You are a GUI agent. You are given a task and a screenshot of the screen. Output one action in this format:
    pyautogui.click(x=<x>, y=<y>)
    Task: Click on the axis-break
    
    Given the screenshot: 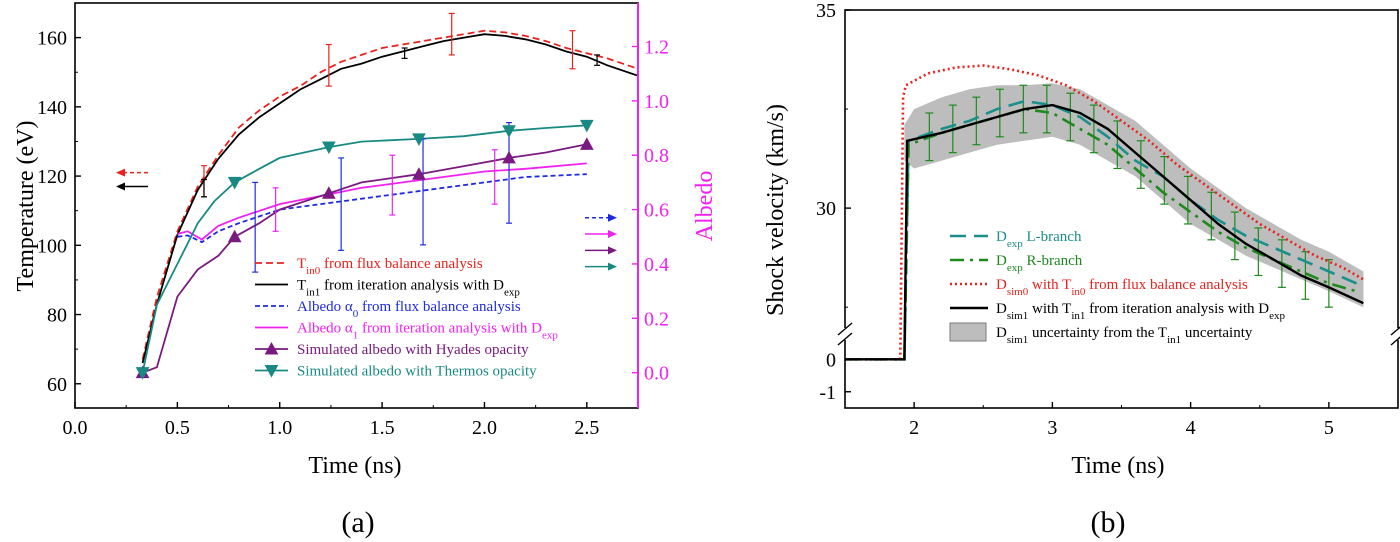 What is the action you would take?
    pyautogui.click(x=1118, y=334)
    